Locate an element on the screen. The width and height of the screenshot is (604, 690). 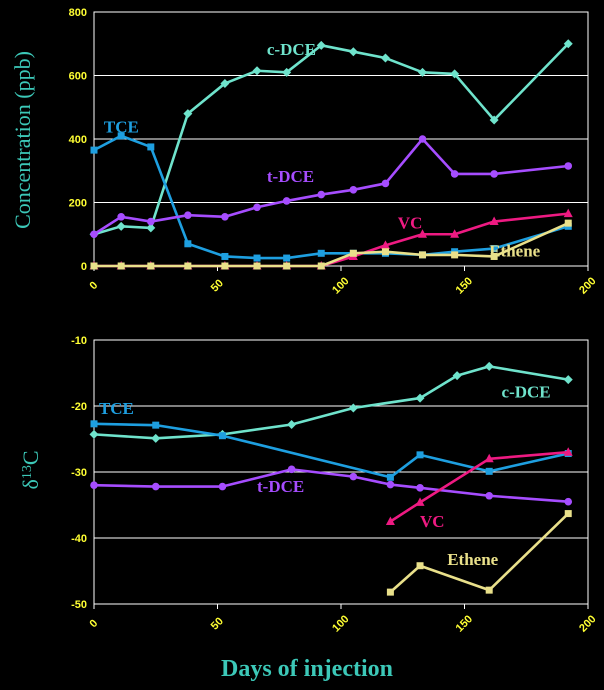
y-tick-label: -20 is located at coordinates (79, 407).